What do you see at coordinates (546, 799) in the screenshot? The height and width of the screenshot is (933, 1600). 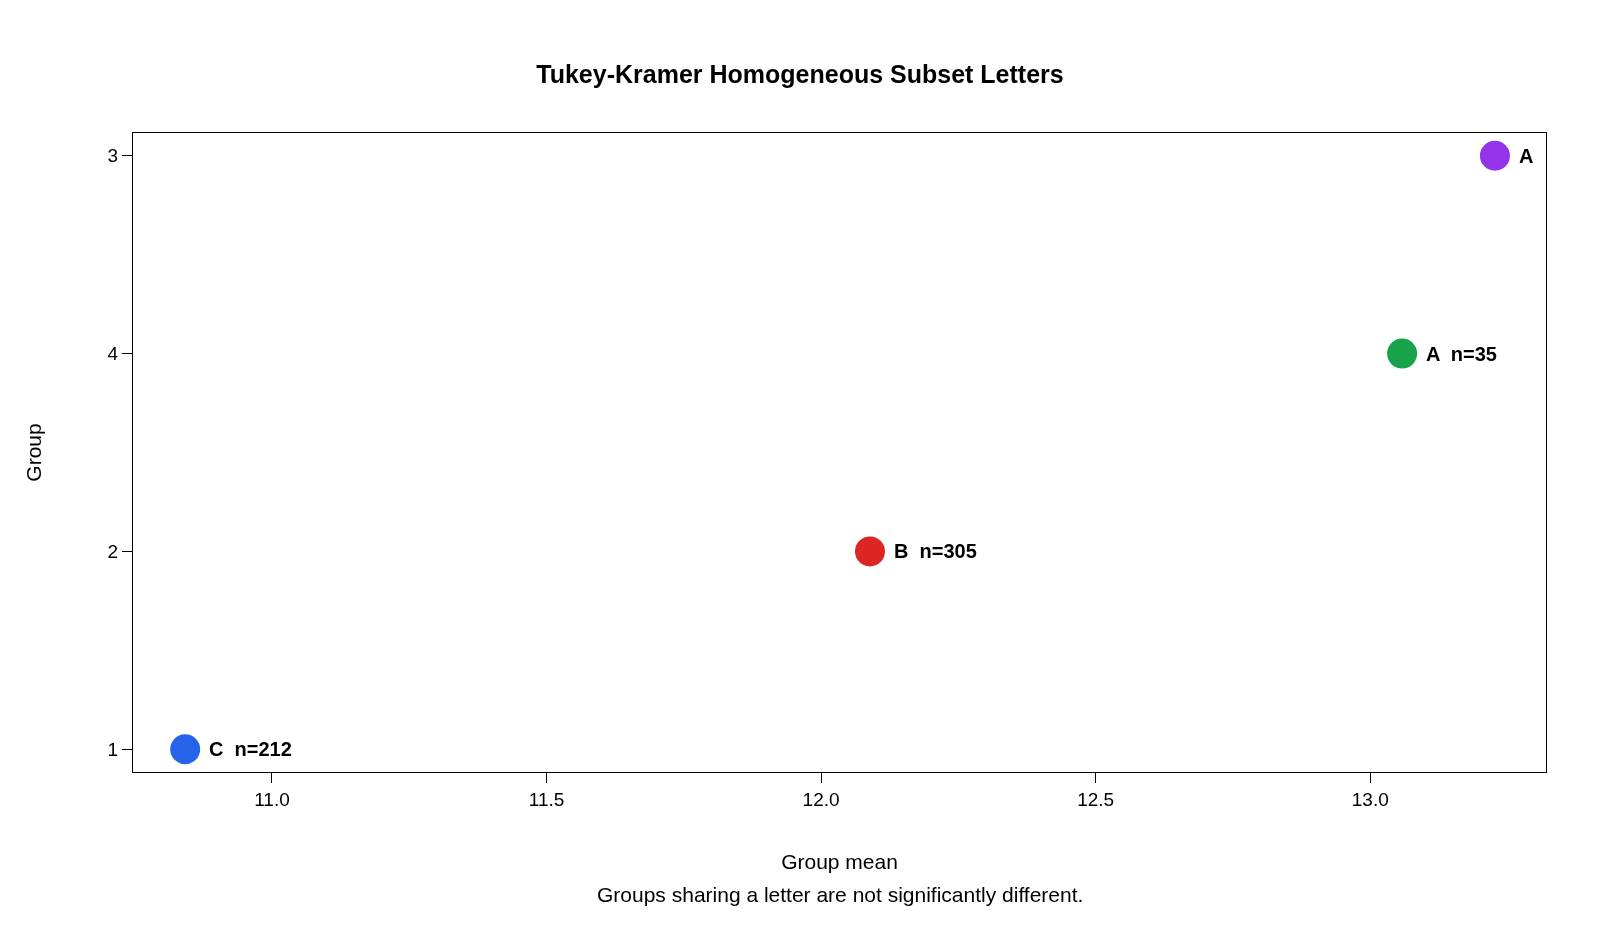 I see `x-tick-label: 11.5` at bounding box center [546, 799].